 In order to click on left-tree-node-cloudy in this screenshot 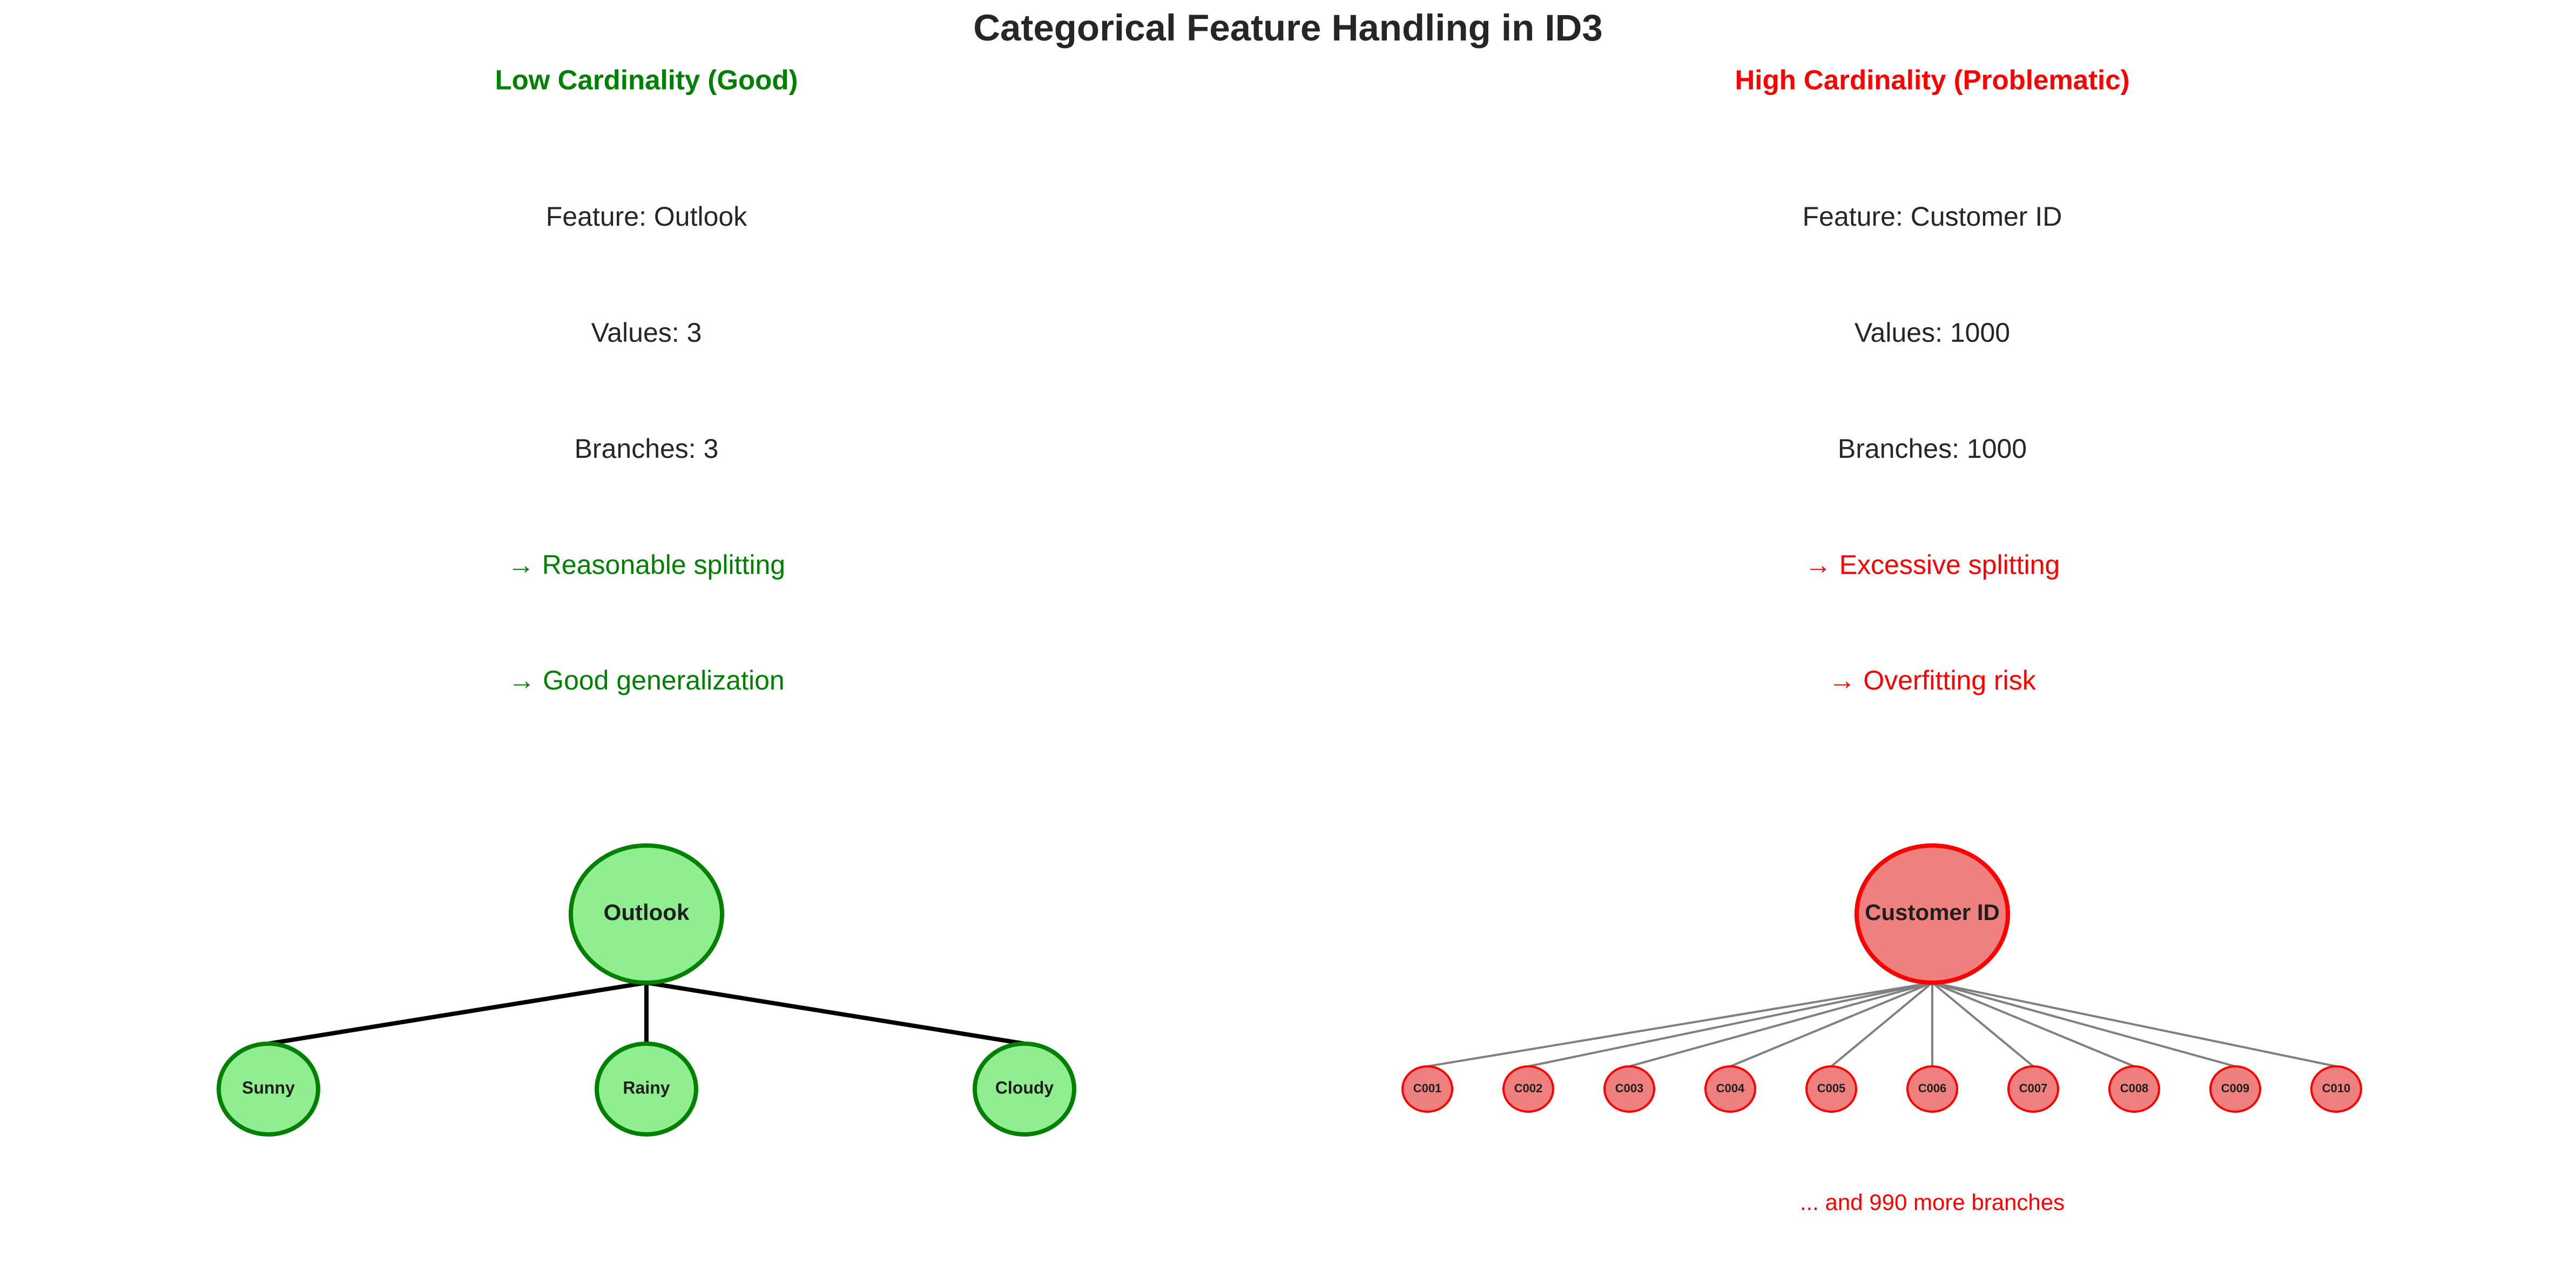, I will do `click(1024, 1089)`.